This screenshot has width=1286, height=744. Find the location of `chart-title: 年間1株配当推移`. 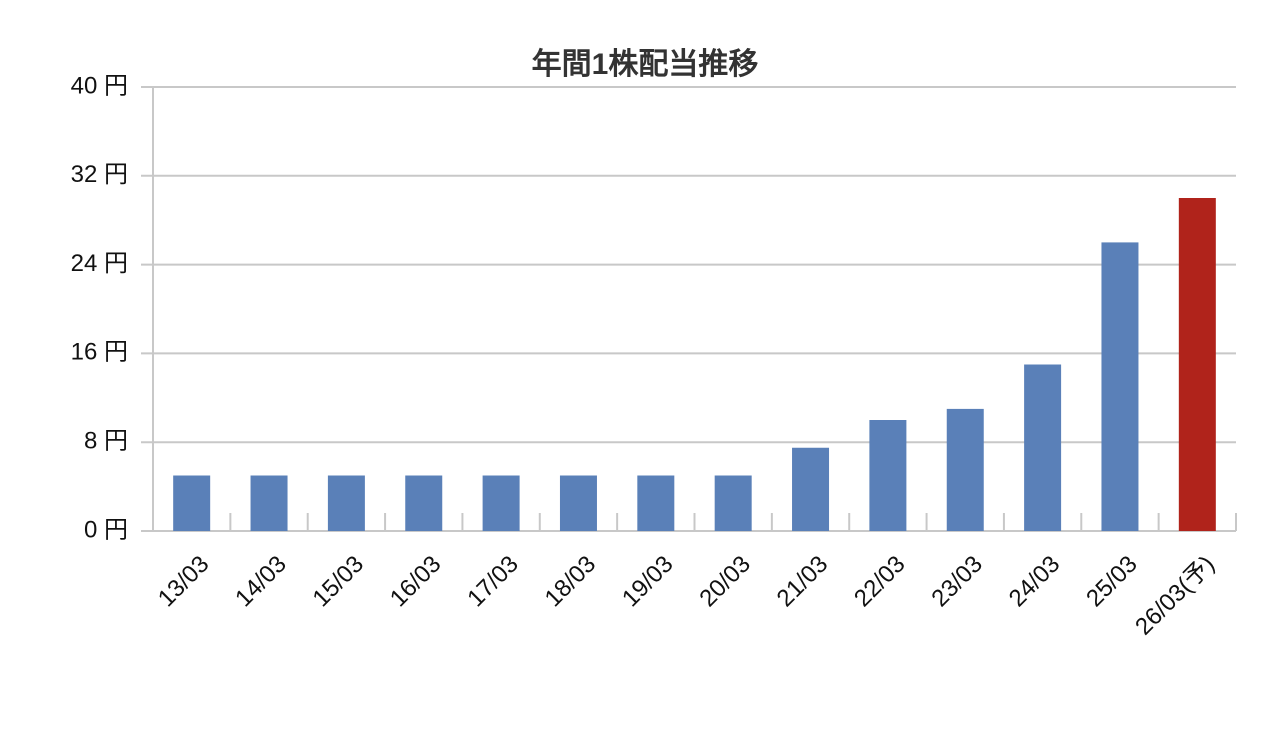

chart-title: 年間1株配当推移 is located at coordinates (645, 64).